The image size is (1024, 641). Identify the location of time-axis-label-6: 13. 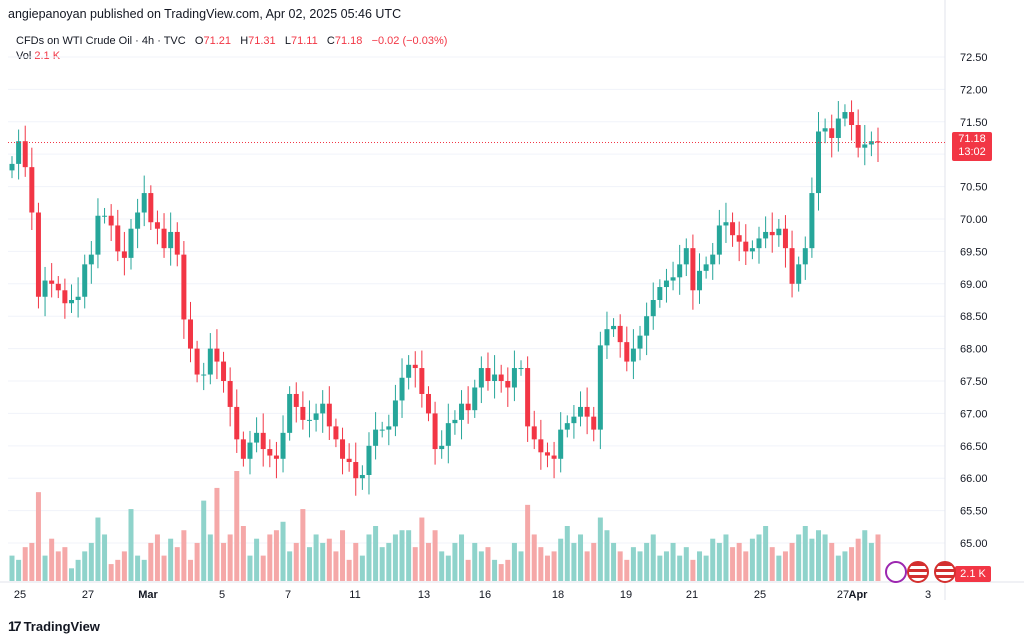
(424, 595).